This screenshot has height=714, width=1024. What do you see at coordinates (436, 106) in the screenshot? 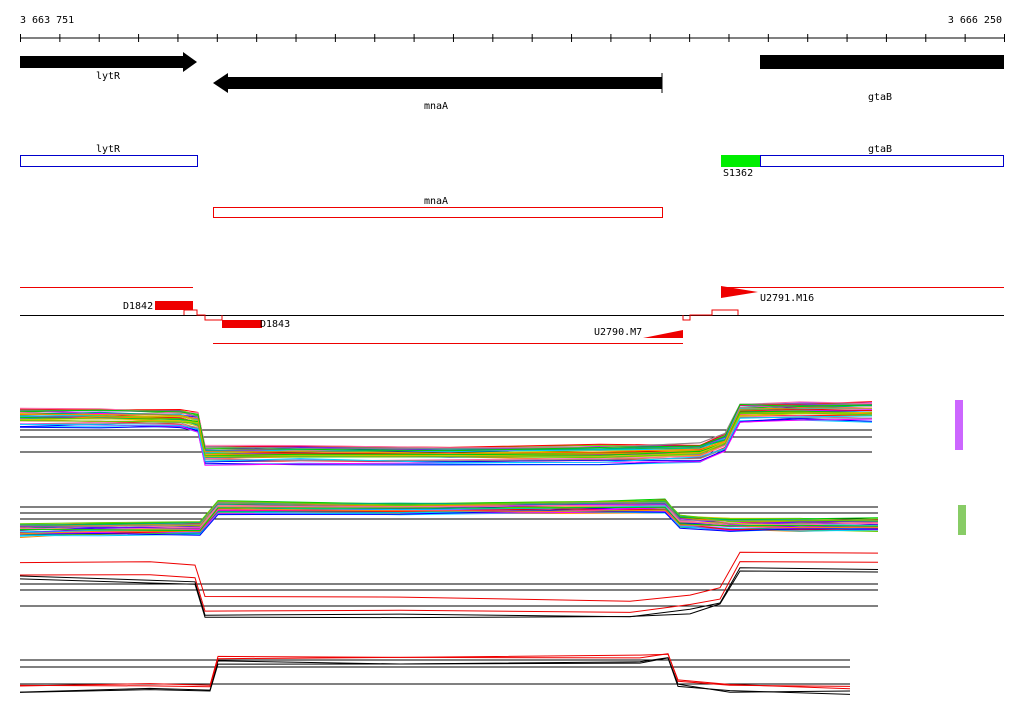
I see `gene-label: mnaA` at bounding box center [436, 106].